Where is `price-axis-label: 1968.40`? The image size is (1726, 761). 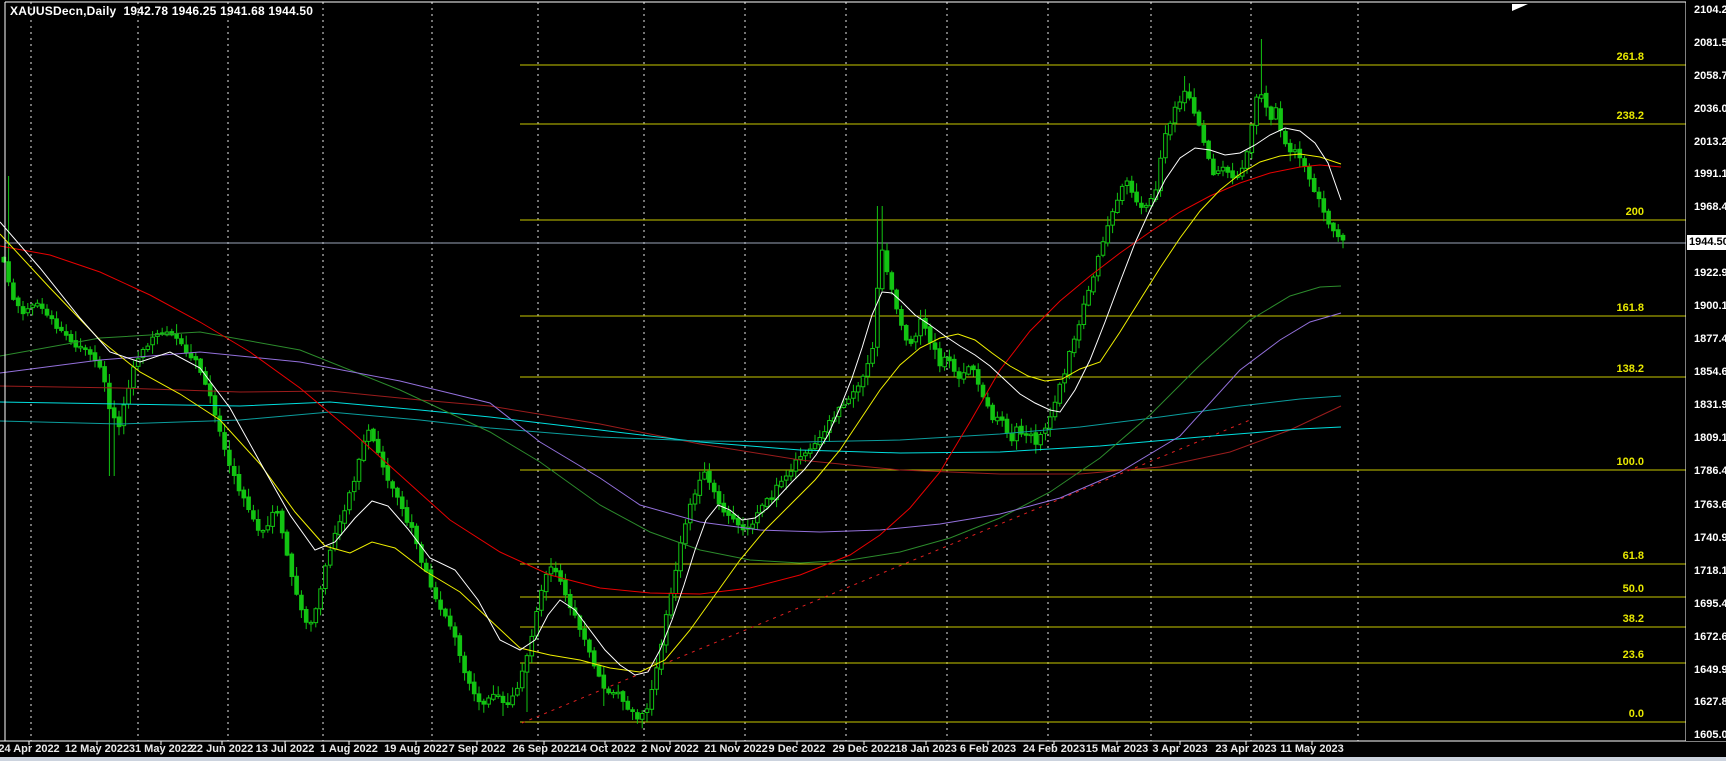 price-axis-label: 1968.40 is located at coordinates (1710, 207).